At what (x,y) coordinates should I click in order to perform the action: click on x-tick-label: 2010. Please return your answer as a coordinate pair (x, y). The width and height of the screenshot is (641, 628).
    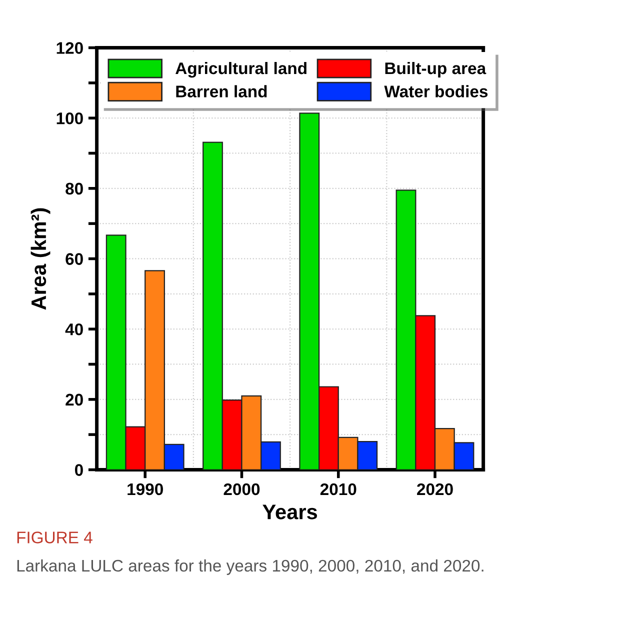
    Looking at the image, I should click on (338, 489).